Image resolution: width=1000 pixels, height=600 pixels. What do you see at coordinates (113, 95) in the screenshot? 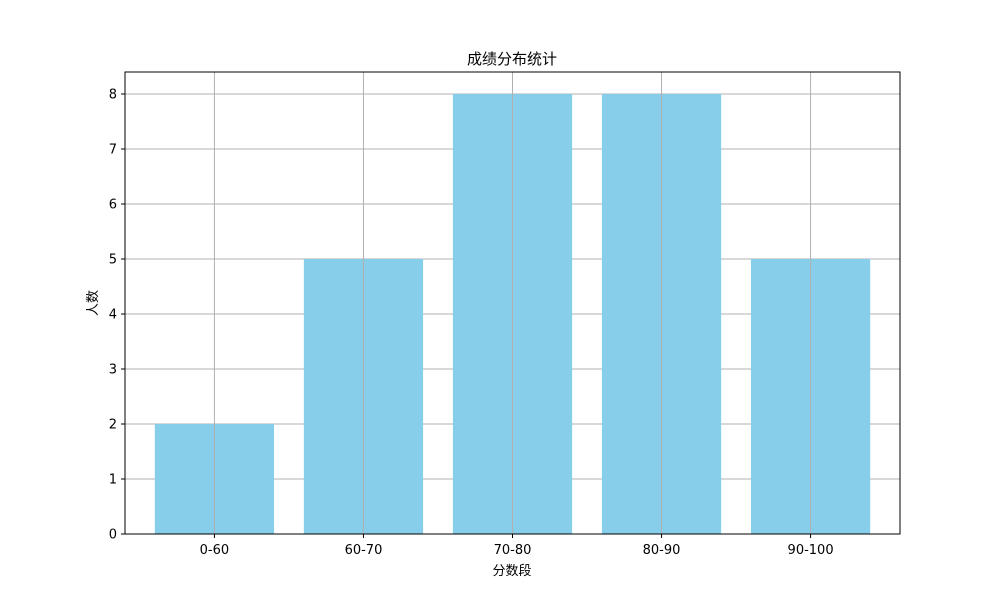
I see `y-tick-label: 8` at bounding box center [113, 95].